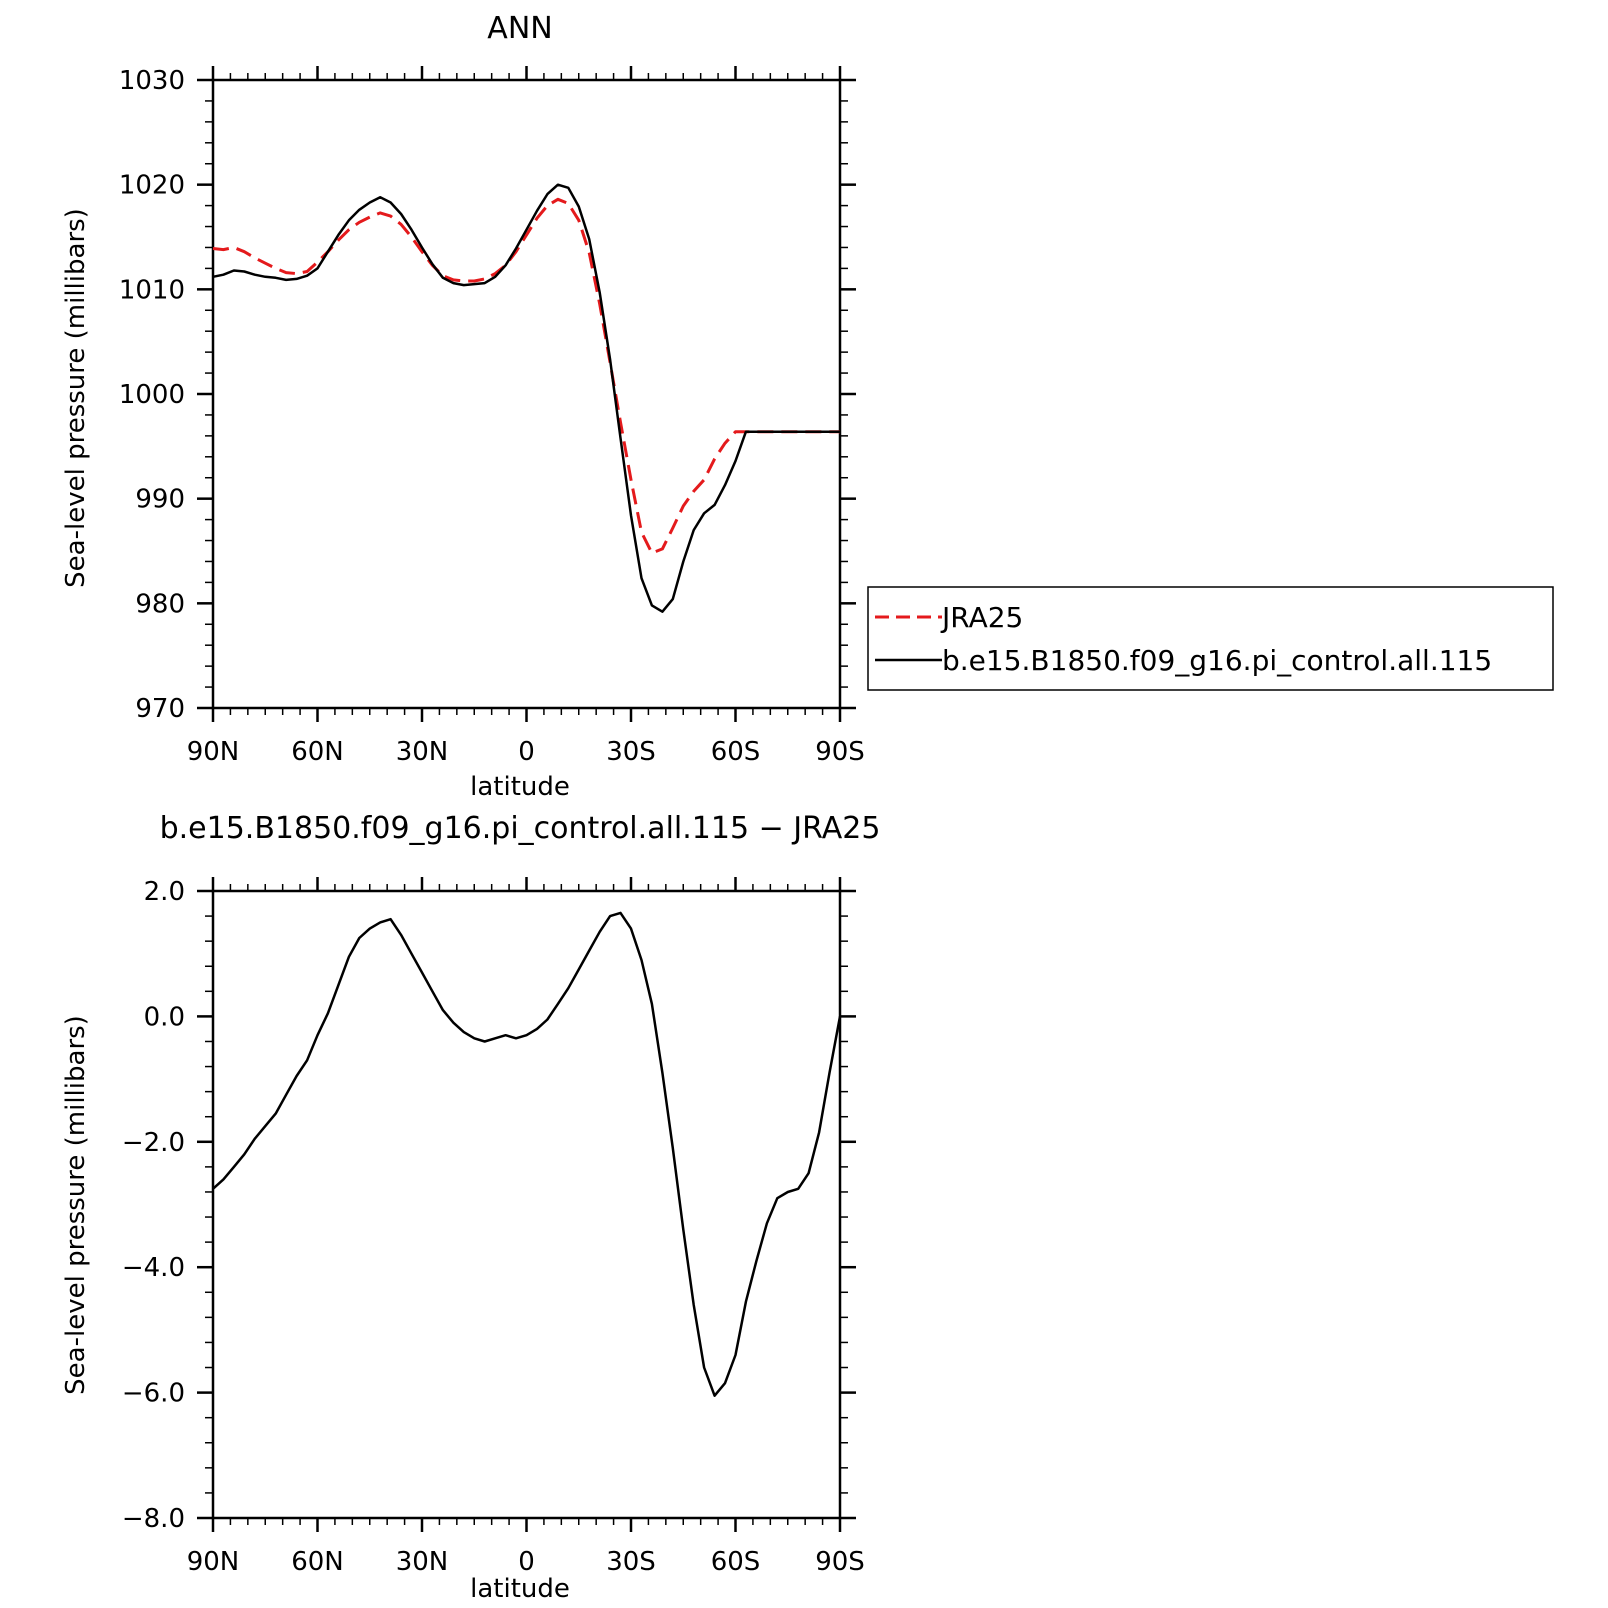  Describe the element at coordinates (152, 186) in the screenshot. I see `top-y-tick-label: 1020` at that location.